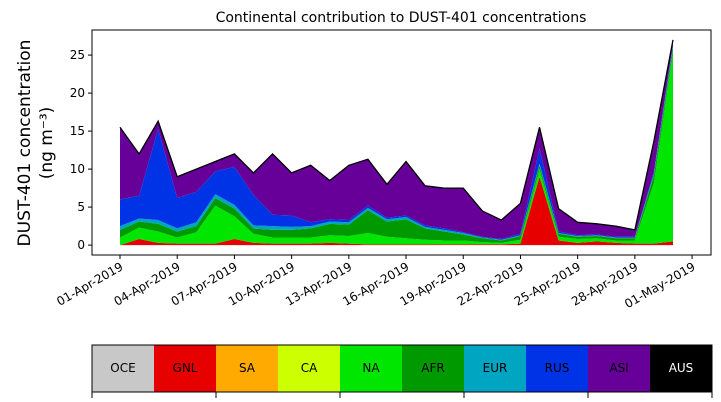 Image resolution: width=721 pixels, height=402 pixels. Describe the element at coordinates (36, 143) in the screenshot. I see `y-axis-label: DUST-401 concentration (ng m⁻³)` at that location.